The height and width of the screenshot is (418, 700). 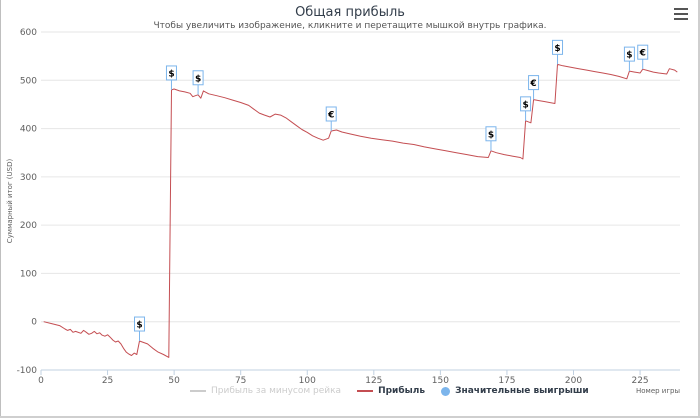 What do you see at coordinates (107, 381) in the screenshot?
I see `x-tick-label: 25` at bounding box center [107, 381].